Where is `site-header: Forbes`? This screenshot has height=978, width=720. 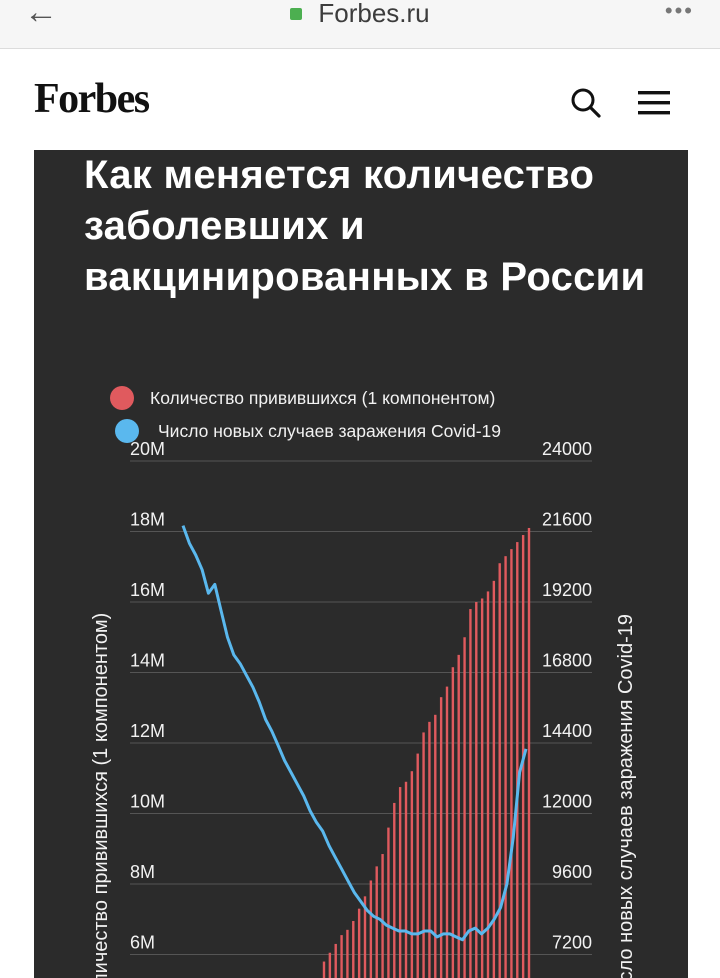 site-header: Forbes is located at coordinates (360, 99).